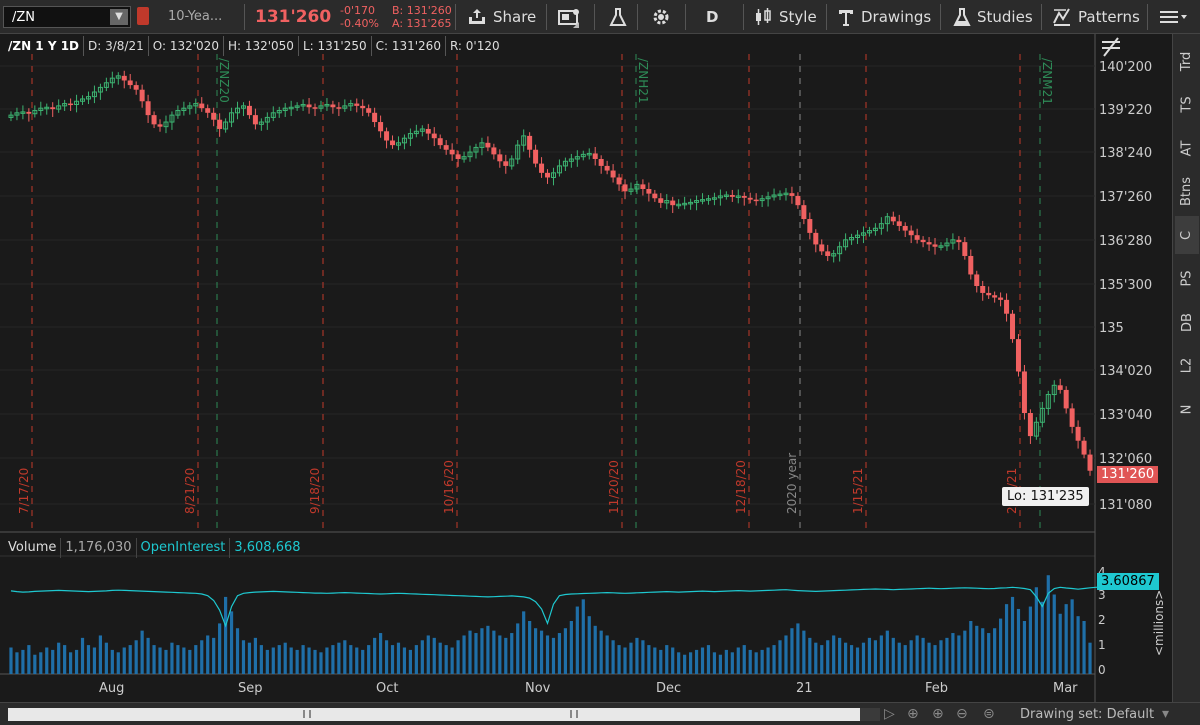  Describe the element at coordinates (1096, 17) in the screenshot. I see `patterns-button: Patterns` at that location.